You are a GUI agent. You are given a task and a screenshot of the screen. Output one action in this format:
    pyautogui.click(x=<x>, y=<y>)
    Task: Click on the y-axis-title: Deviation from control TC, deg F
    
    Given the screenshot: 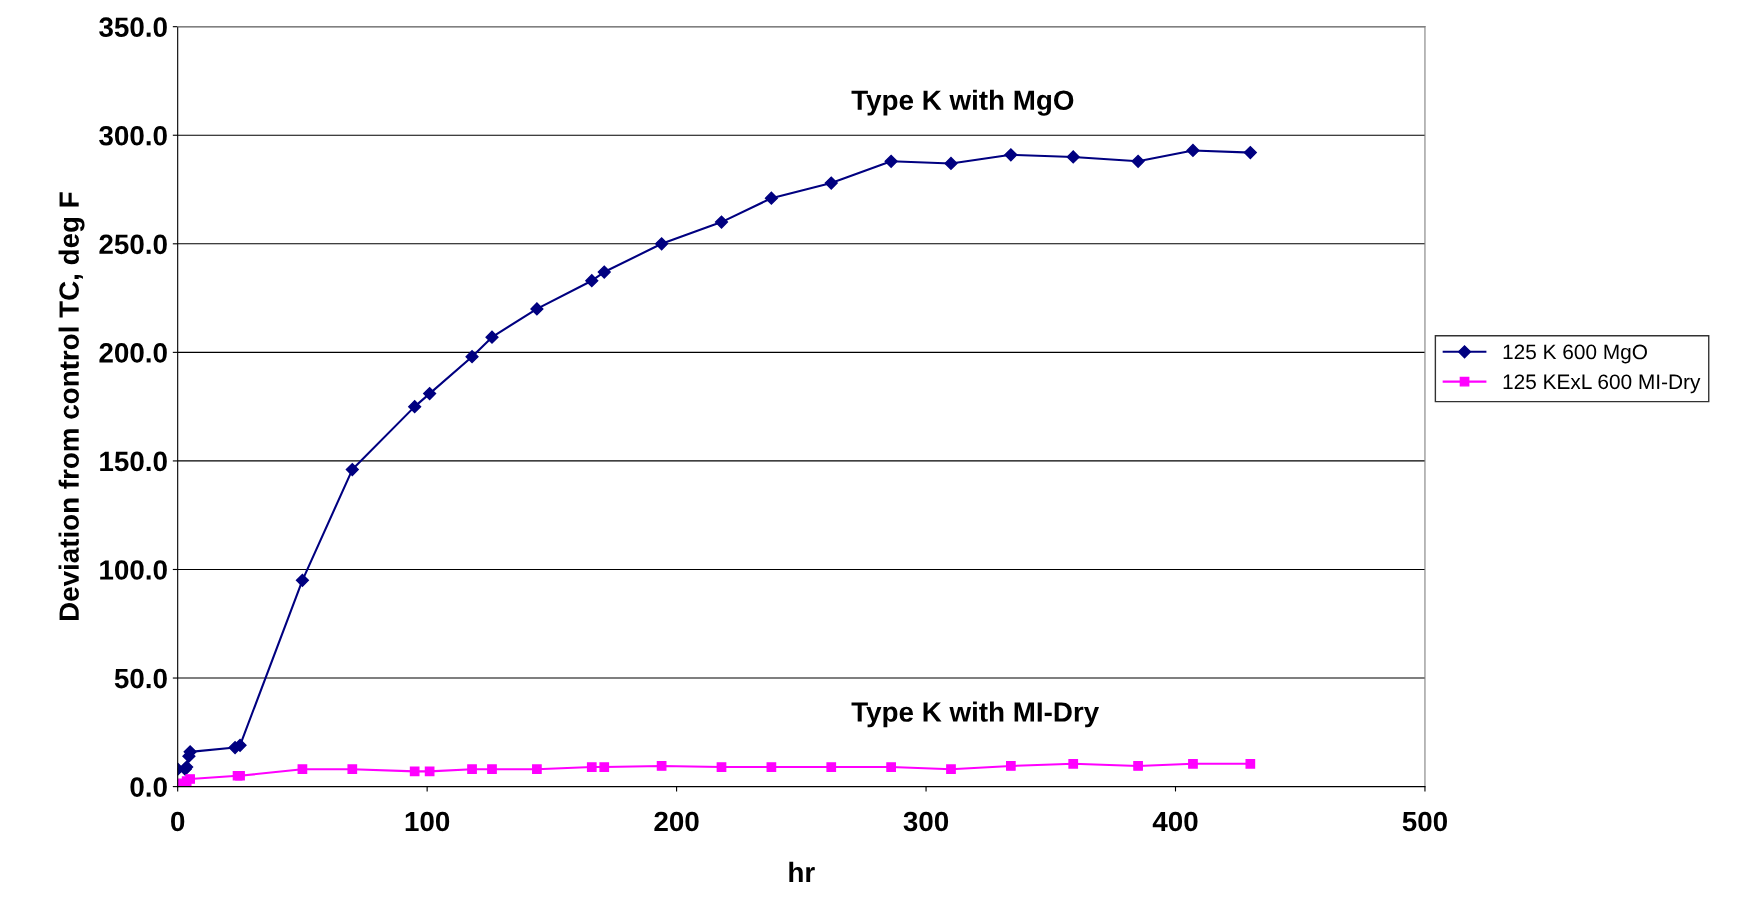 What is the action you would take?
    pyautogui.click(x=71, y=406)
    